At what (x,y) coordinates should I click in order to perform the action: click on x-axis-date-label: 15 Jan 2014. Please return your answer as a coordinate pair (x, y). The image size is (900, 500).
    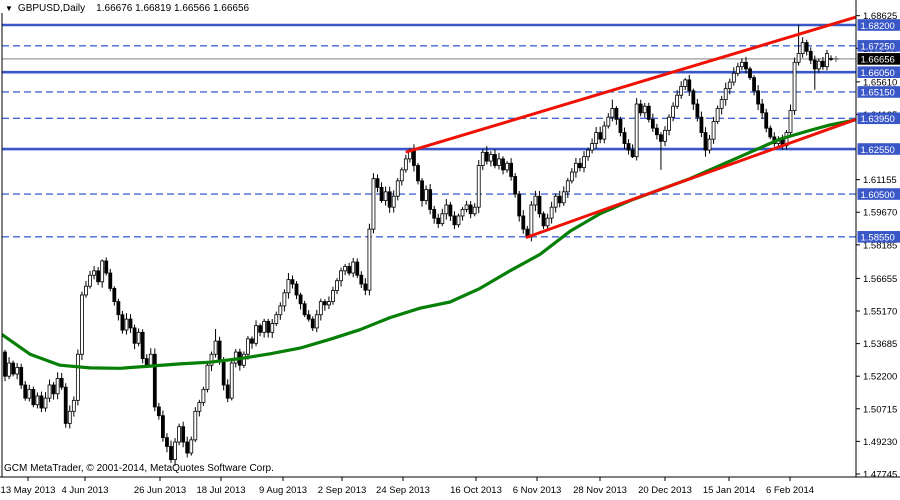
    Looking at the image, I should click on (729, 490).